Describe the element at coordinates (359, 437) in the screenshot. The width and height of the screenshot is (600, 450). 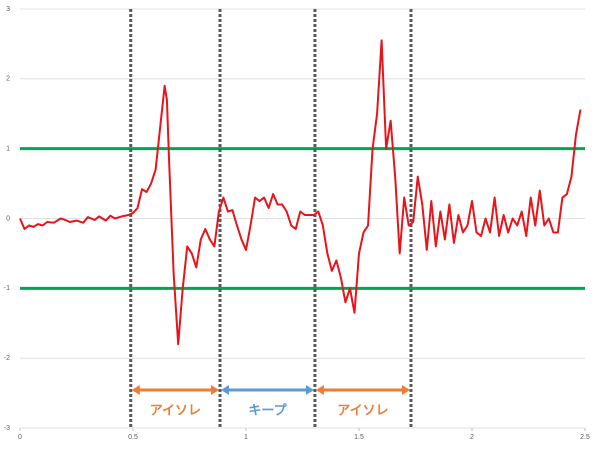
I see `x-tick-label: 1.5` at that location.